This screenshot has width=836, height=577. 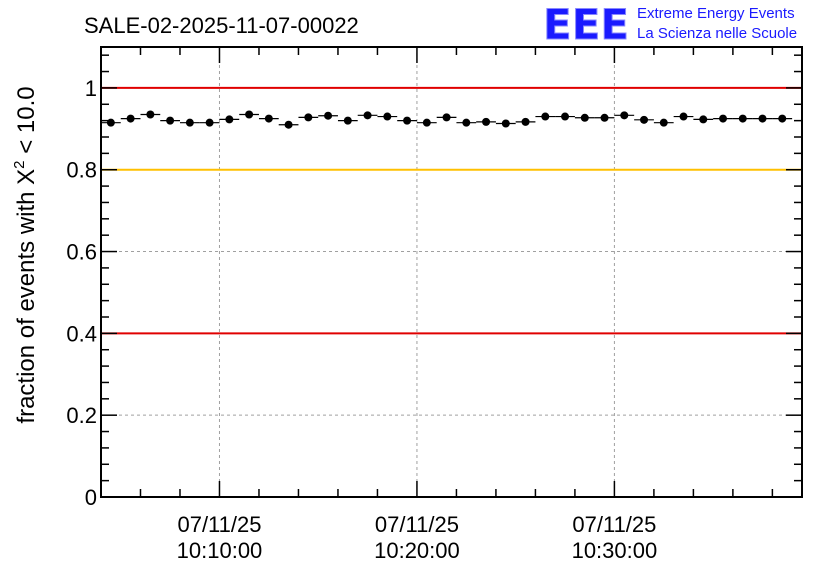 What do you see at coordinates (81, 170) in the screenshot?
I see `y-tick-label: 0.8` at bounding box center [81, 170].